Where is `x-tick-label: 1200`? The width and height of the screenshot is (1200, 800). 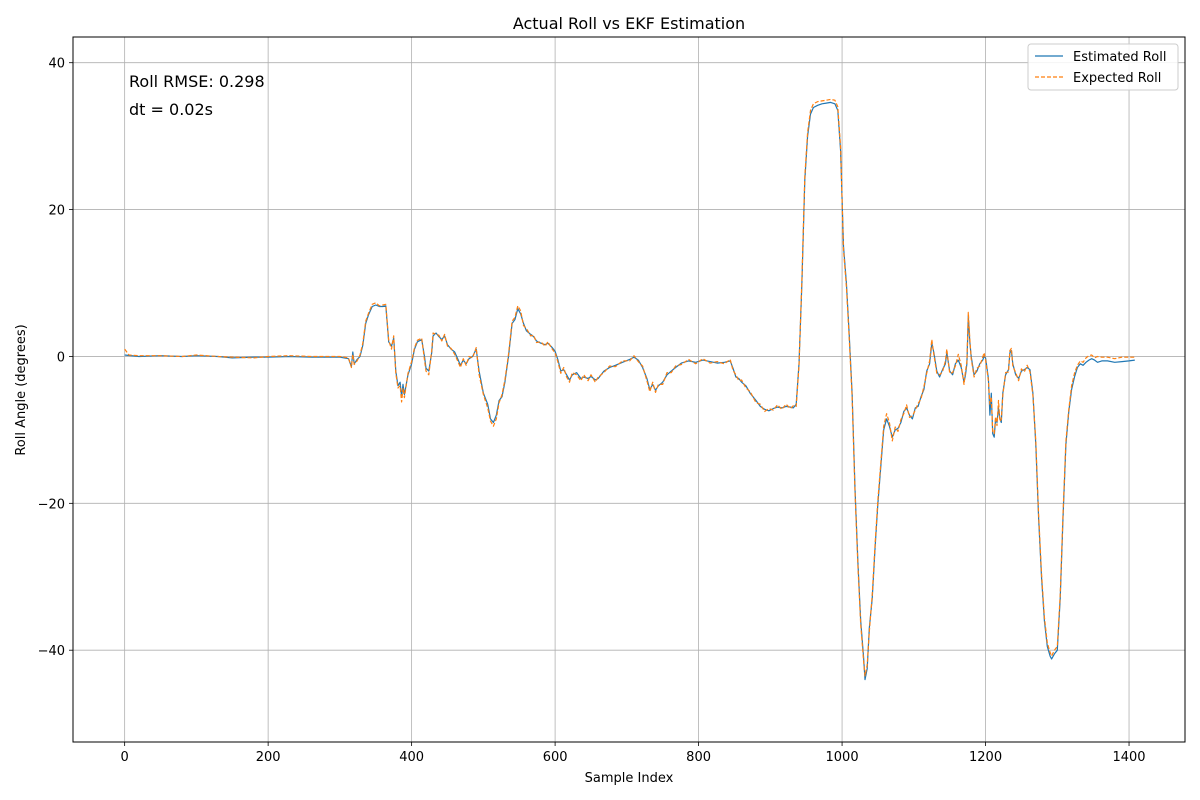 x-tick-label: 1200 is located at coordinates (985, 757).